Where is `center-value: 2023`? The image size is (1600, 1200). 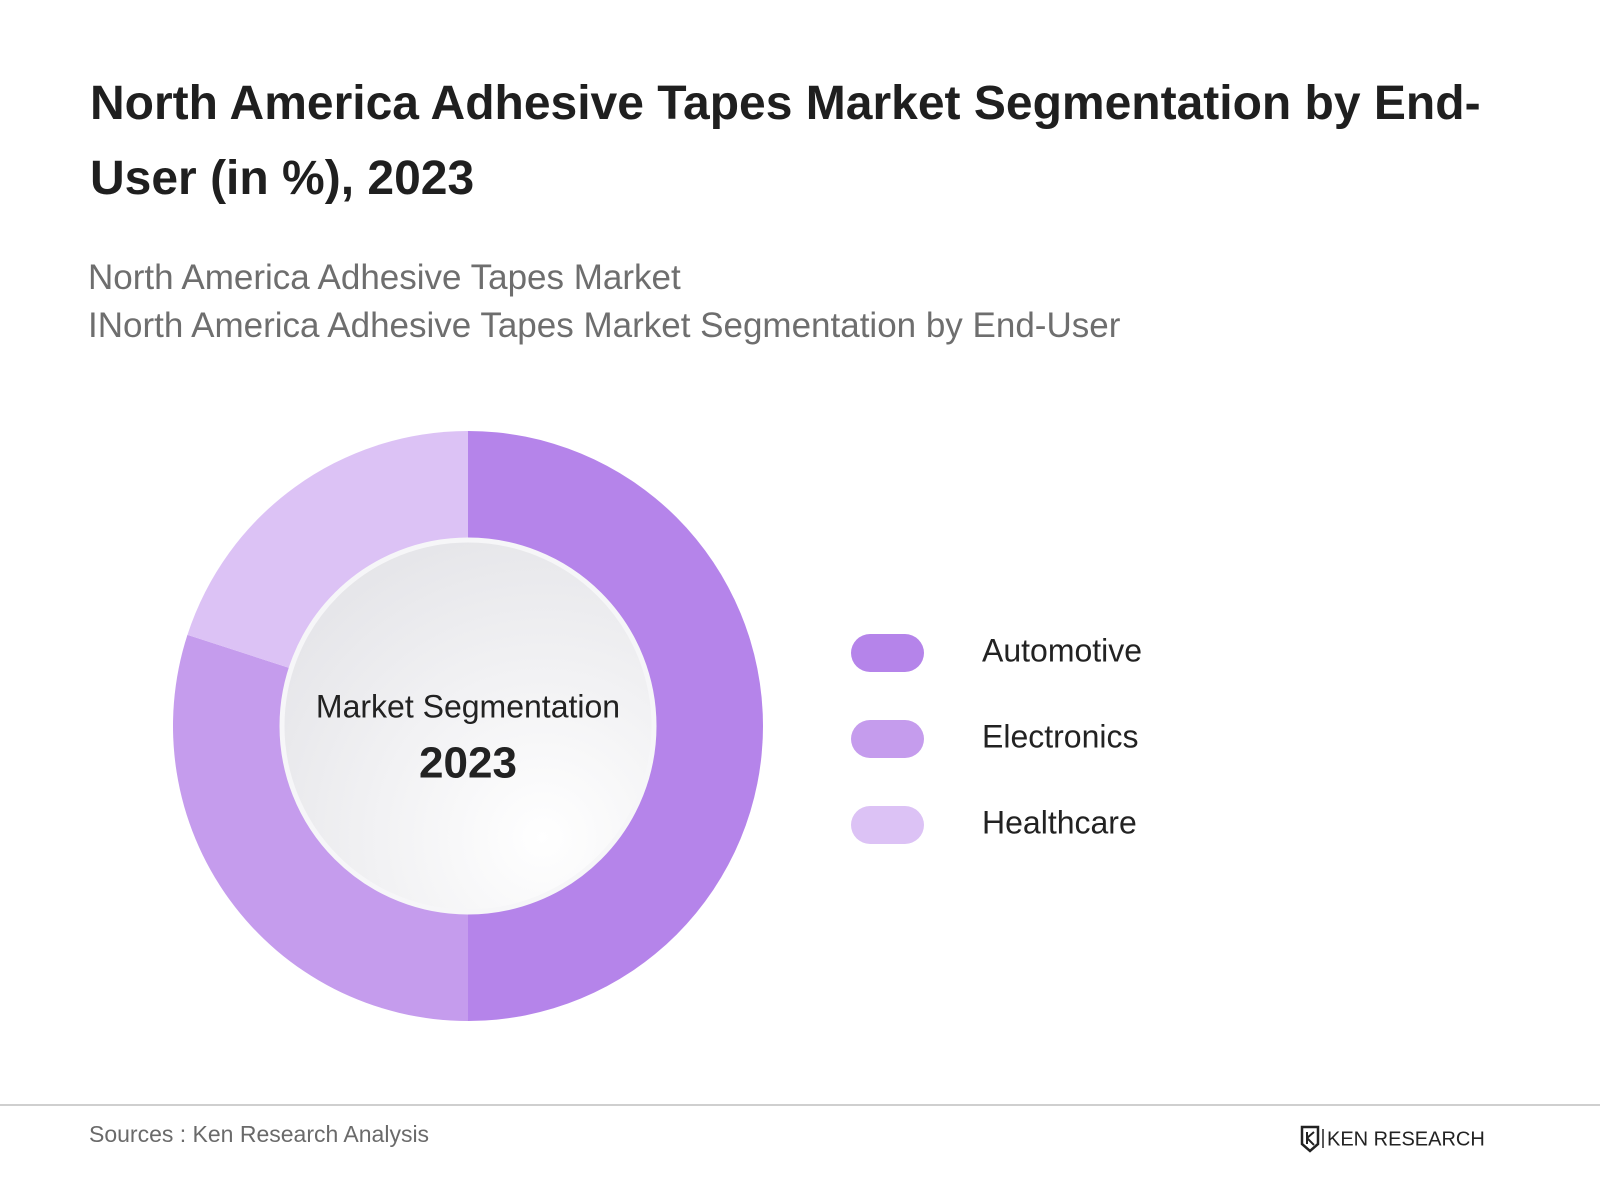 center-value: 2023 is located at coordinates (468, 763).